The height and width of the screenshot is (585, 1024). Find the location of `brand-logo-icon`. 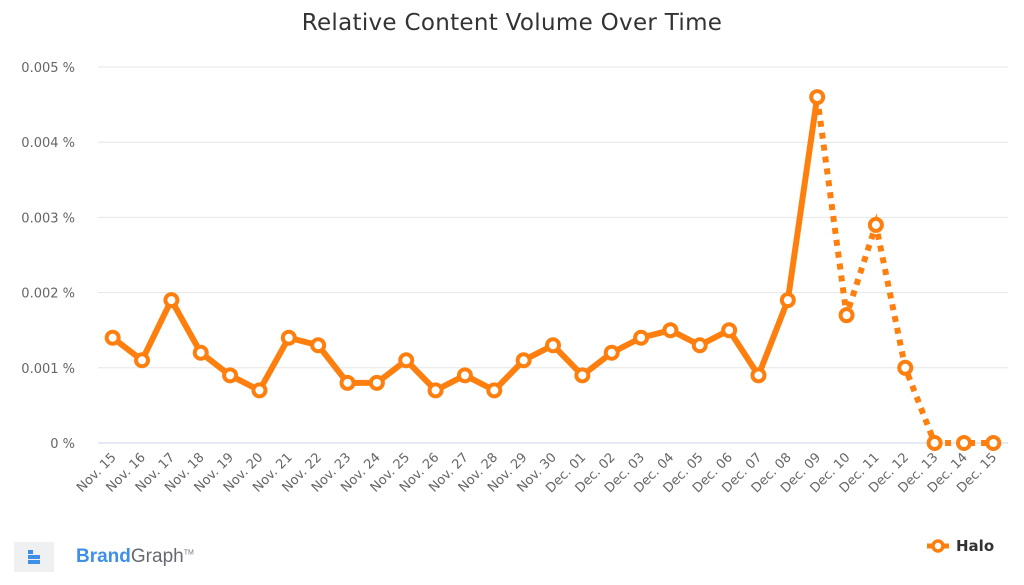

brand-logo-icon is located at coordinates (34, 557).